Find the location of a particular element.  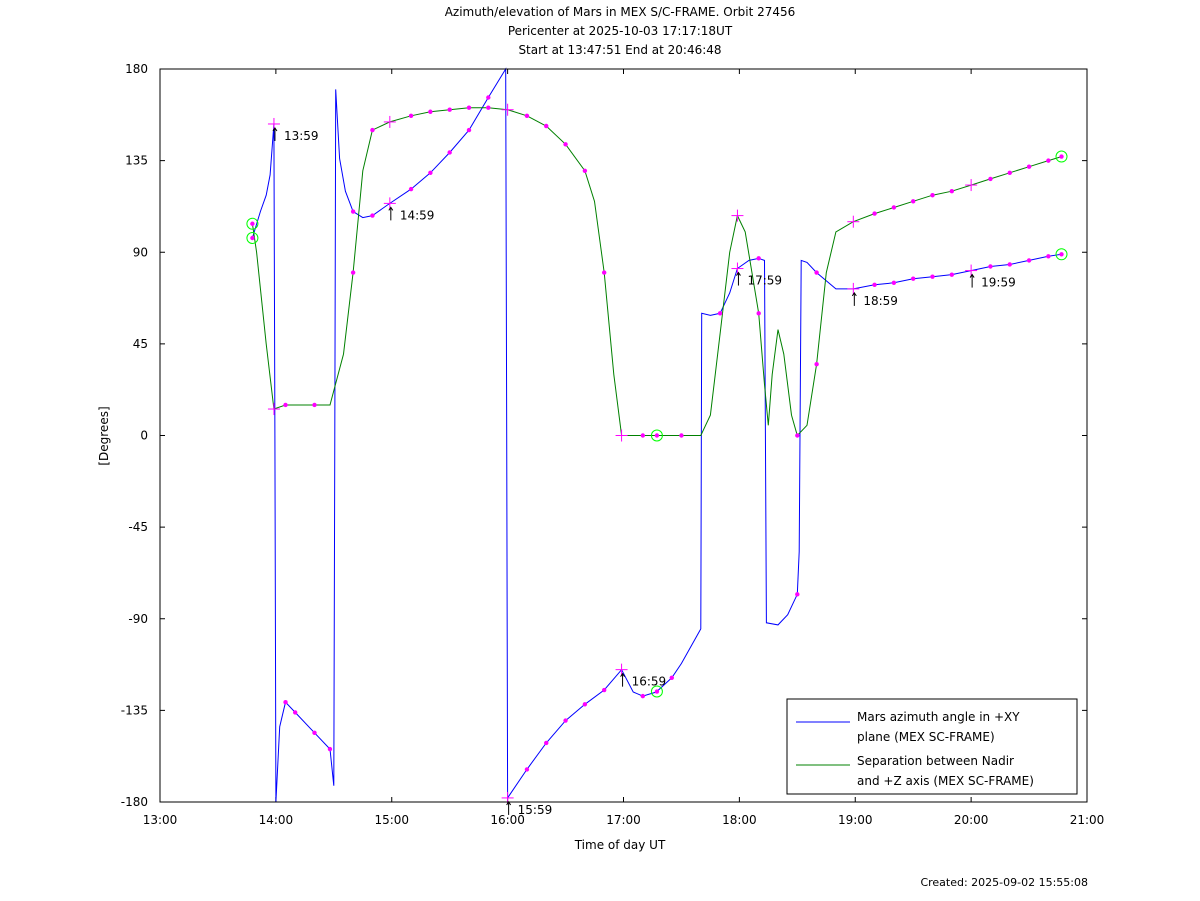

time-label: 15:59 is located at coordinates (529, 809).